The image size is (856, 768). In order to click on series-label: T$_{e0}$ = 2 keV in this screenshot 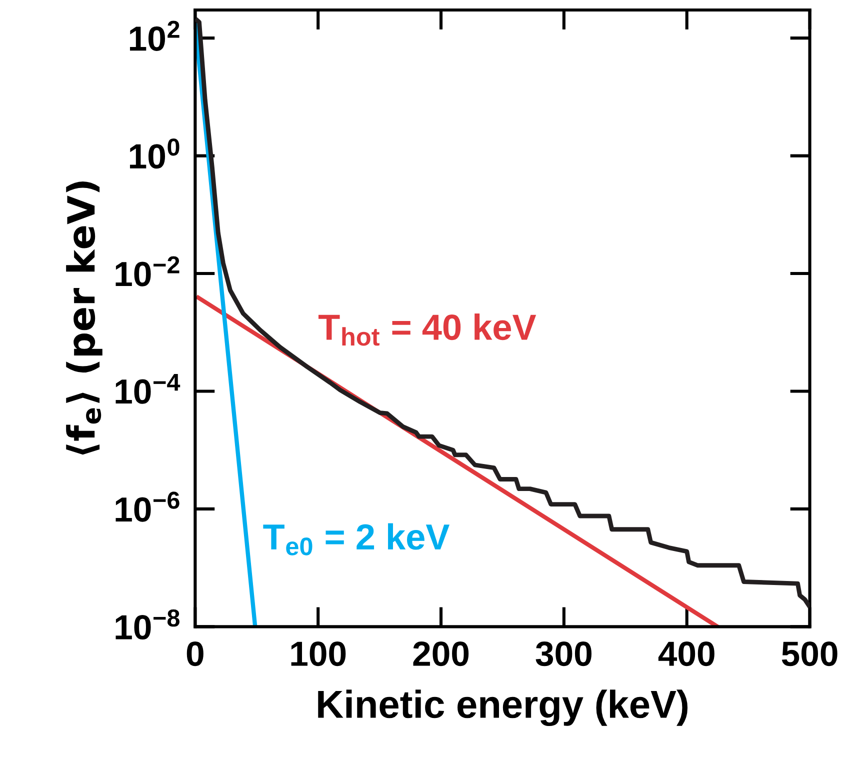, I will do `click(356, 539)`.